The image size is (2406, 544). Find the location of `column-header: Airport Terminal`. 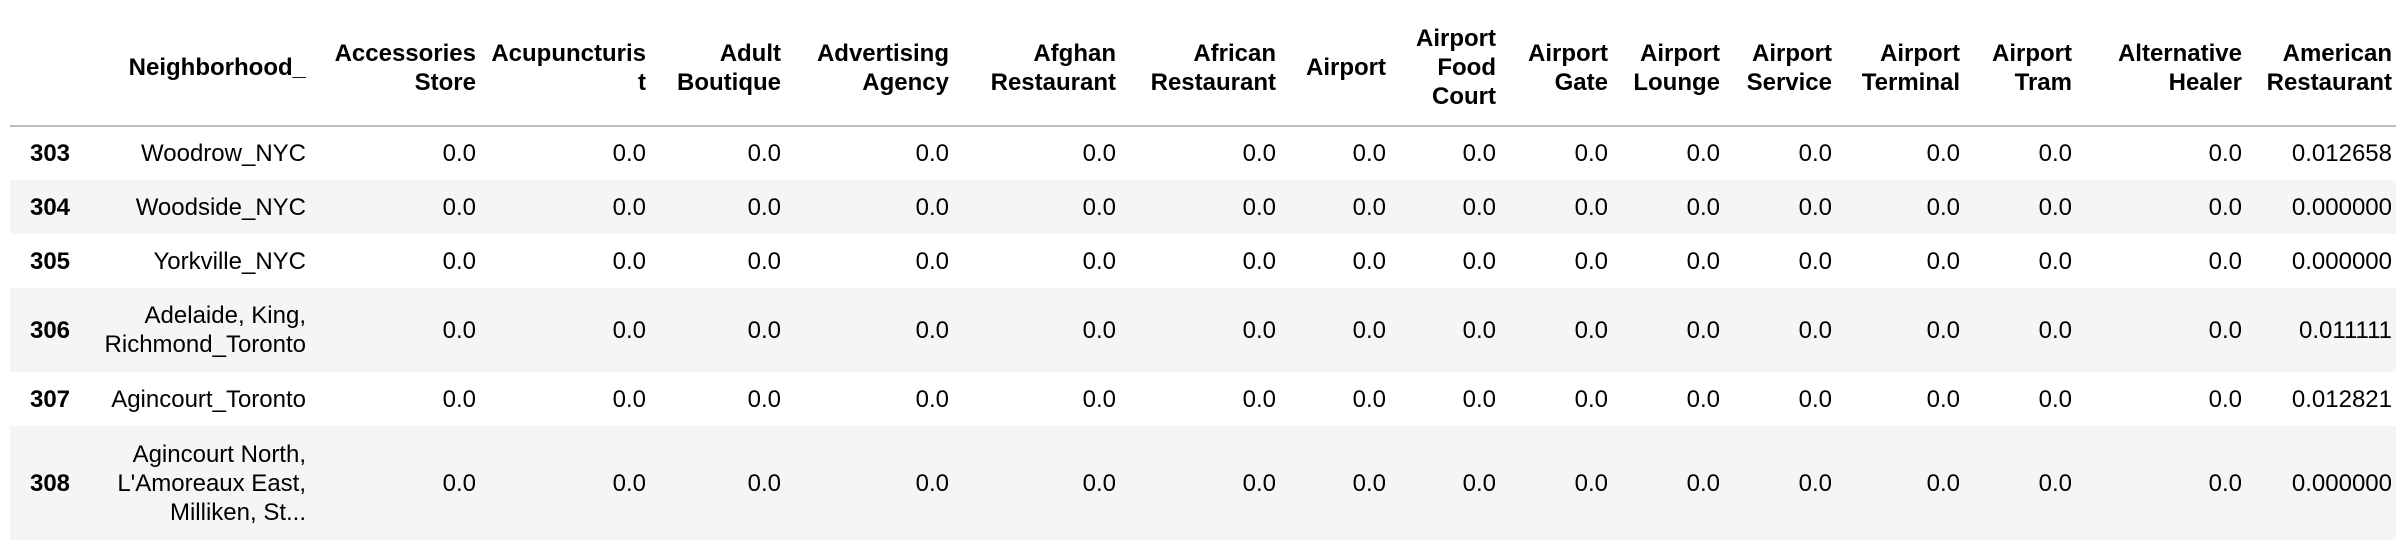

column-header: Airport Terminal is located at coordinates (1900, 68).